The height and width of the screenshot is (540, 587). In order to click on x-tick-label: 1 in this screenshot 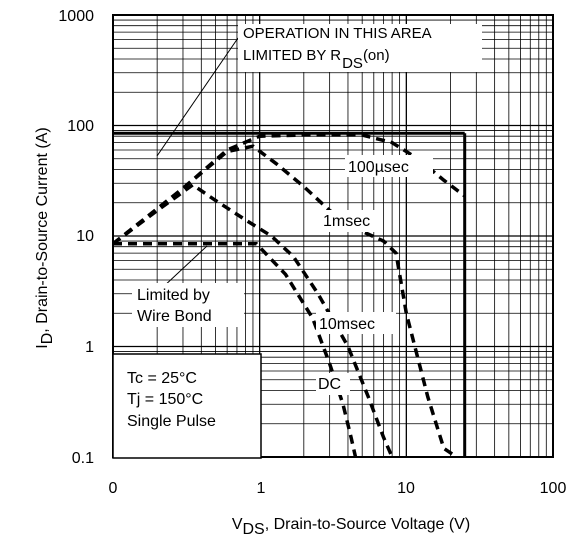, I will do `click(261, 488)`.